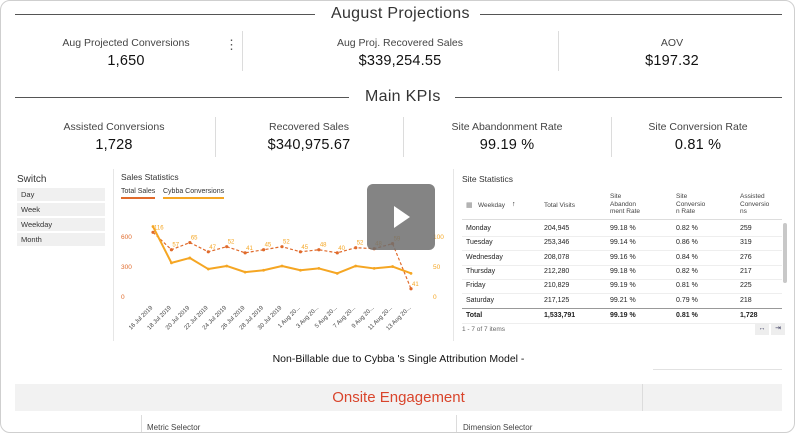 The width and height of the screenshot is (795, 433). What do you see at coordinates (438, 237) in the screenshot?
I see `y-right-tick: 100` at bounding box center [438, 237].